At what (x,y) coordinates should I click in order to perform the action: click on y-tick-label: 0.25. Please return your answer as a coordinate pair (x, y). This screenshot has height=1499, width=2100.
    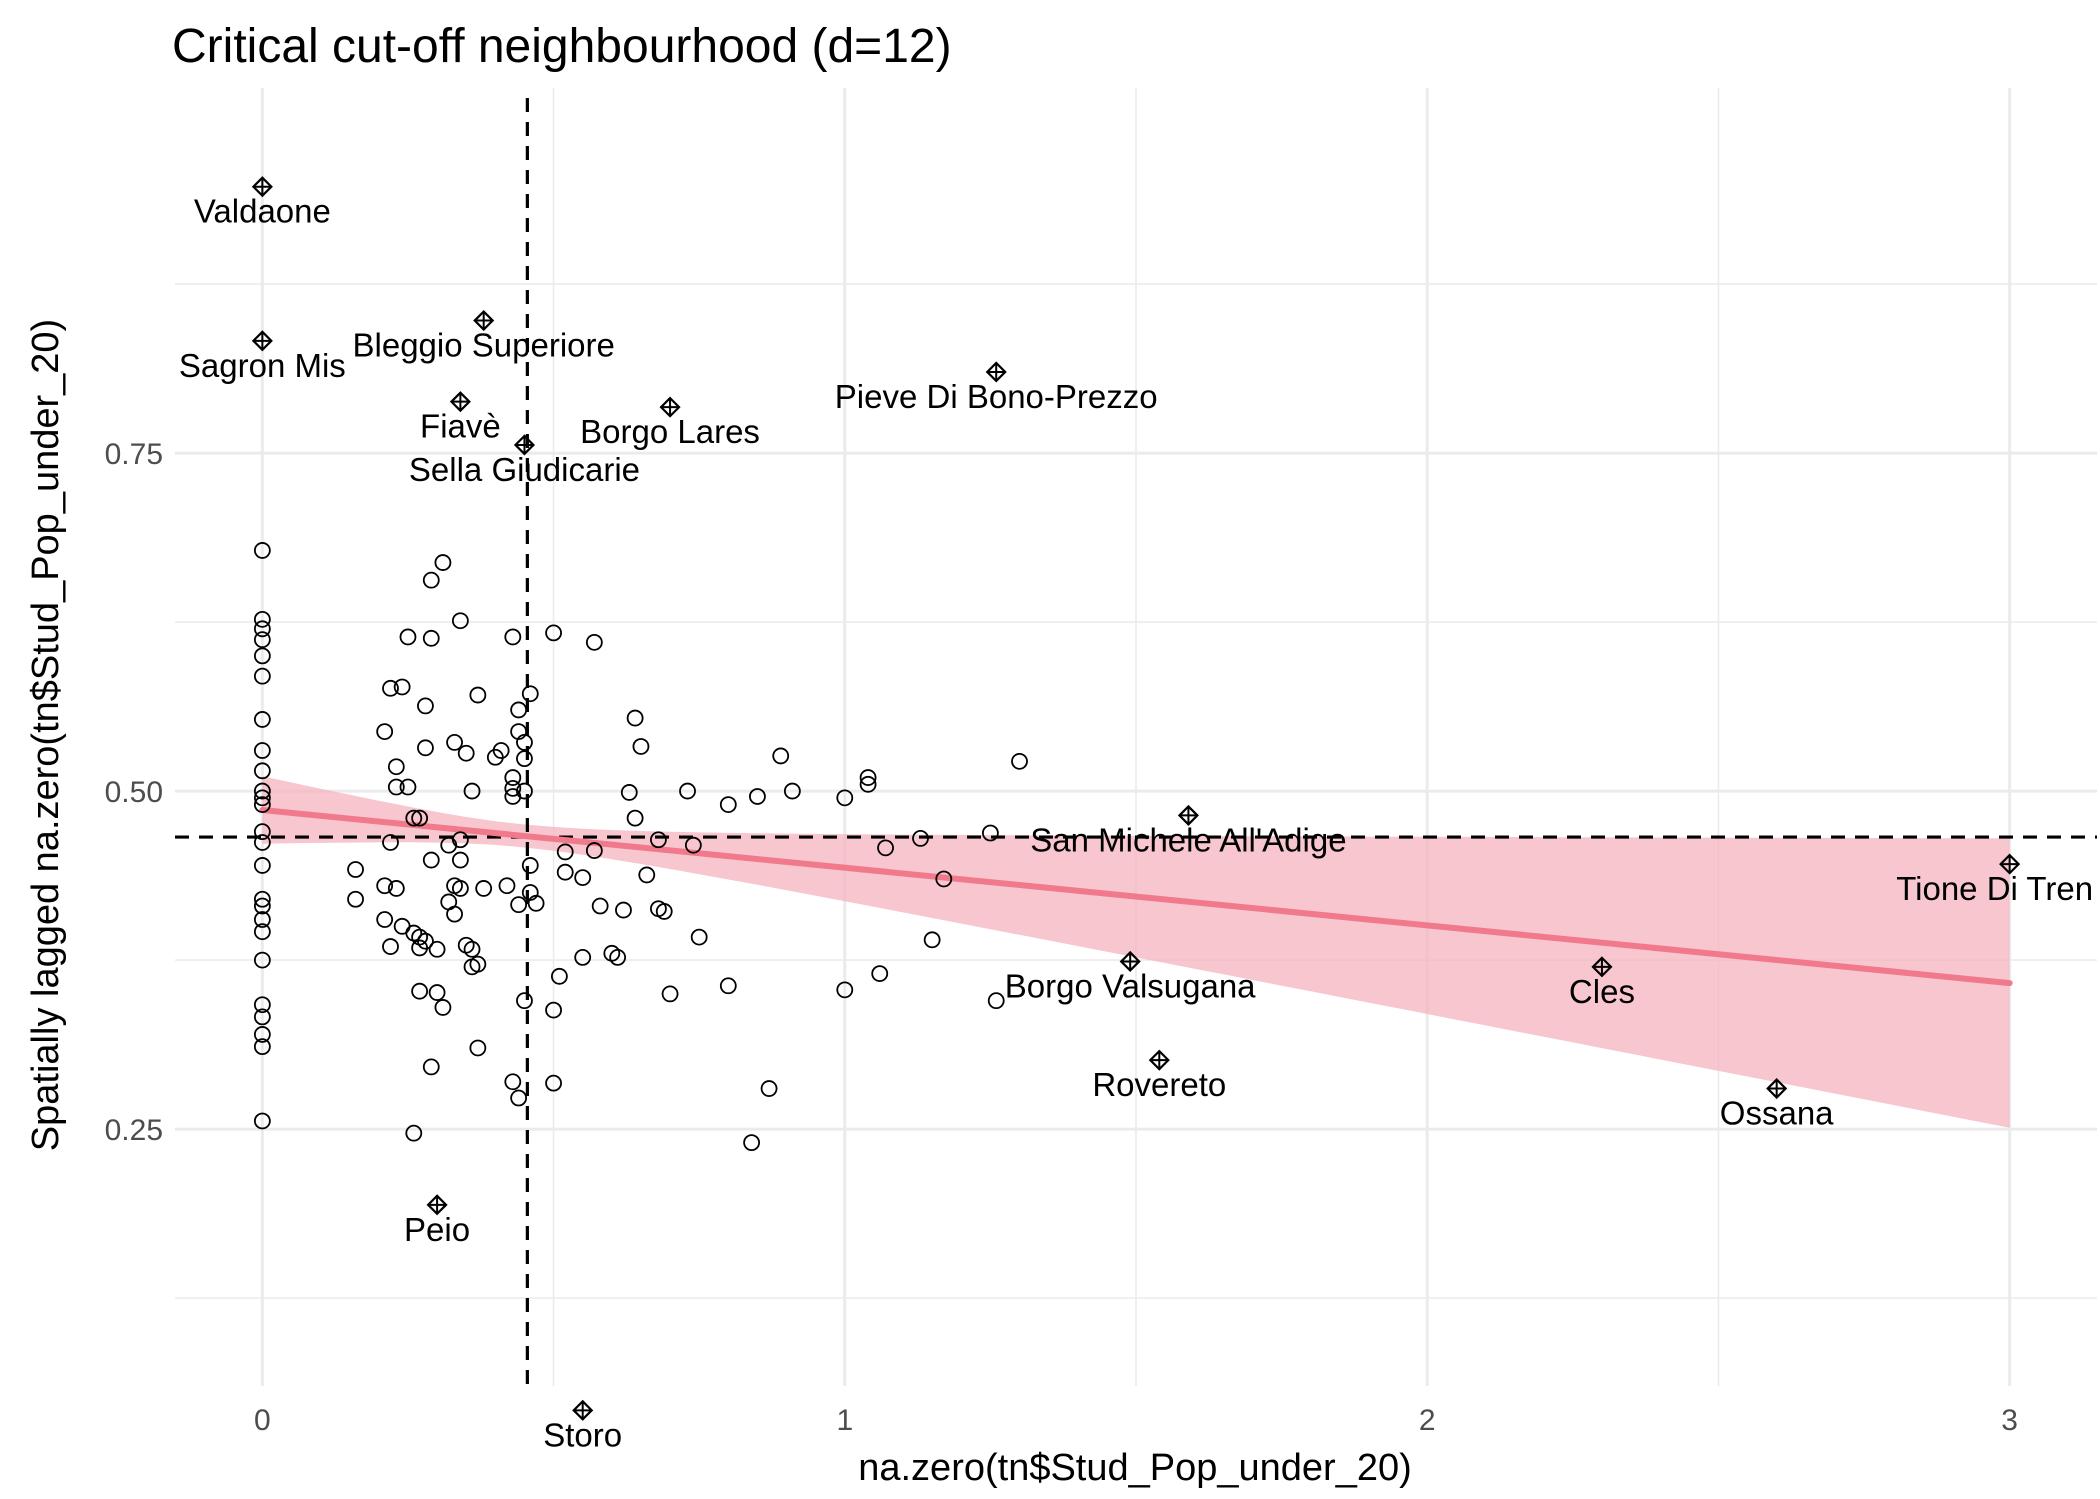
    Looking at the image, I should click on (134, 1130).